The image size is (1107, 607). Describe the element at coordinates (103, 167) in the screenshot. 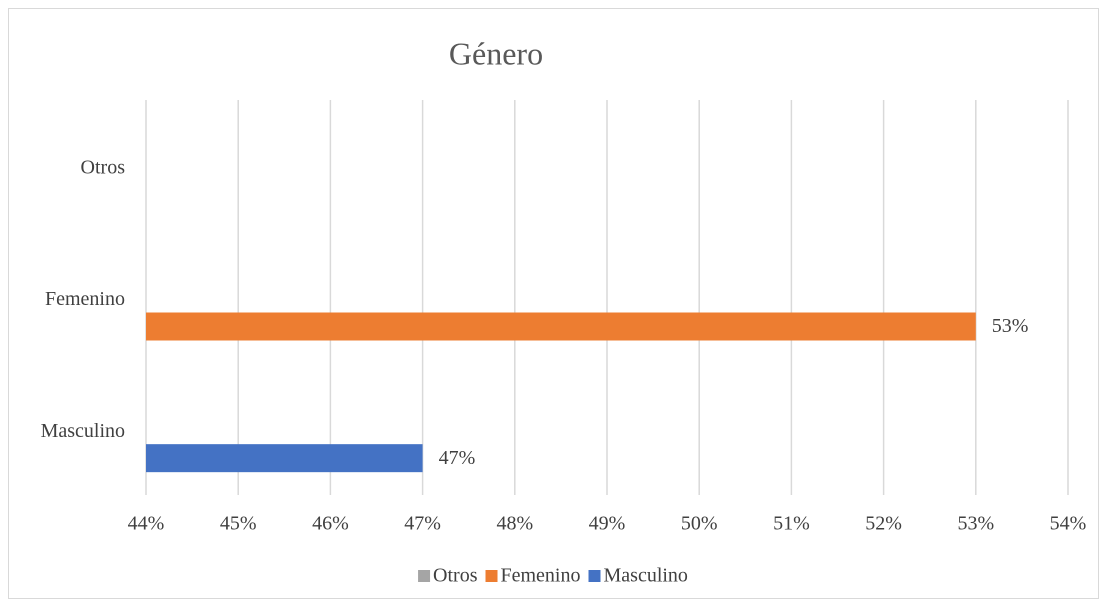

I see `y-tick-label: Otros` at that location.